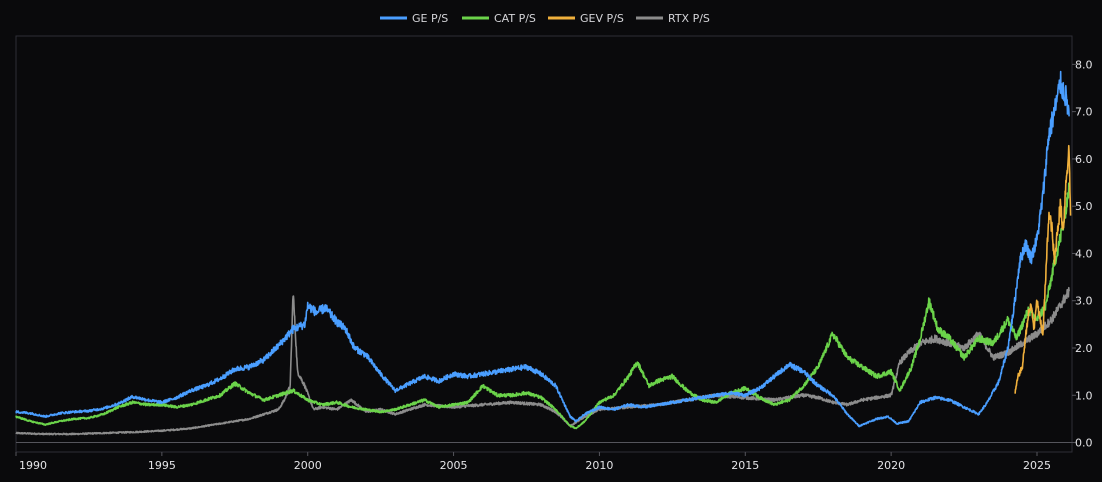 The image size is (1102, 482). Describe the element at coordinates (1084, 395) in the screenshot. I see `y-tick-label: 1.0` at that location.